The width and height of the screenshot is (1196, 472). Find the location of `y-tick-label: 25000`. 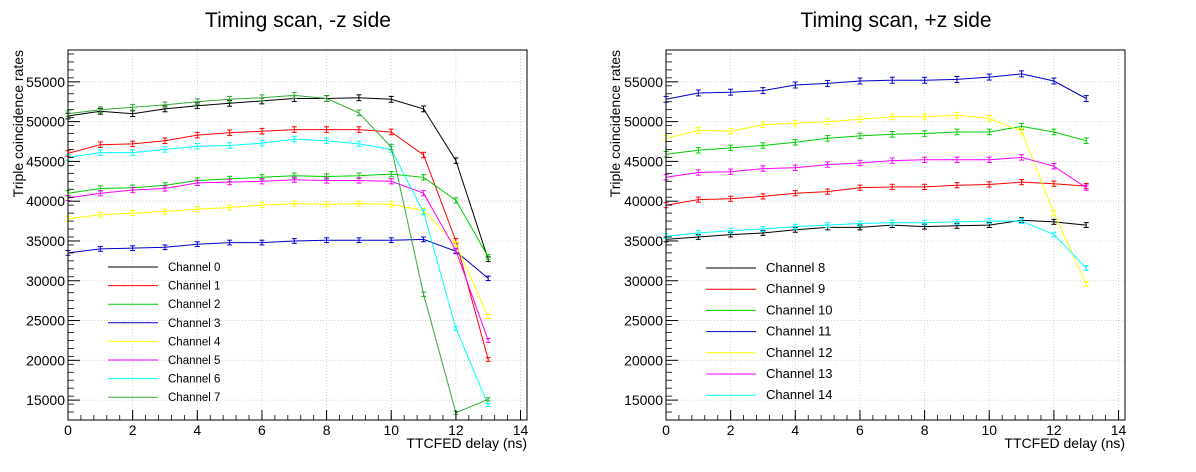

y-tick-label: 25000 is located at coordinates (643, 321).